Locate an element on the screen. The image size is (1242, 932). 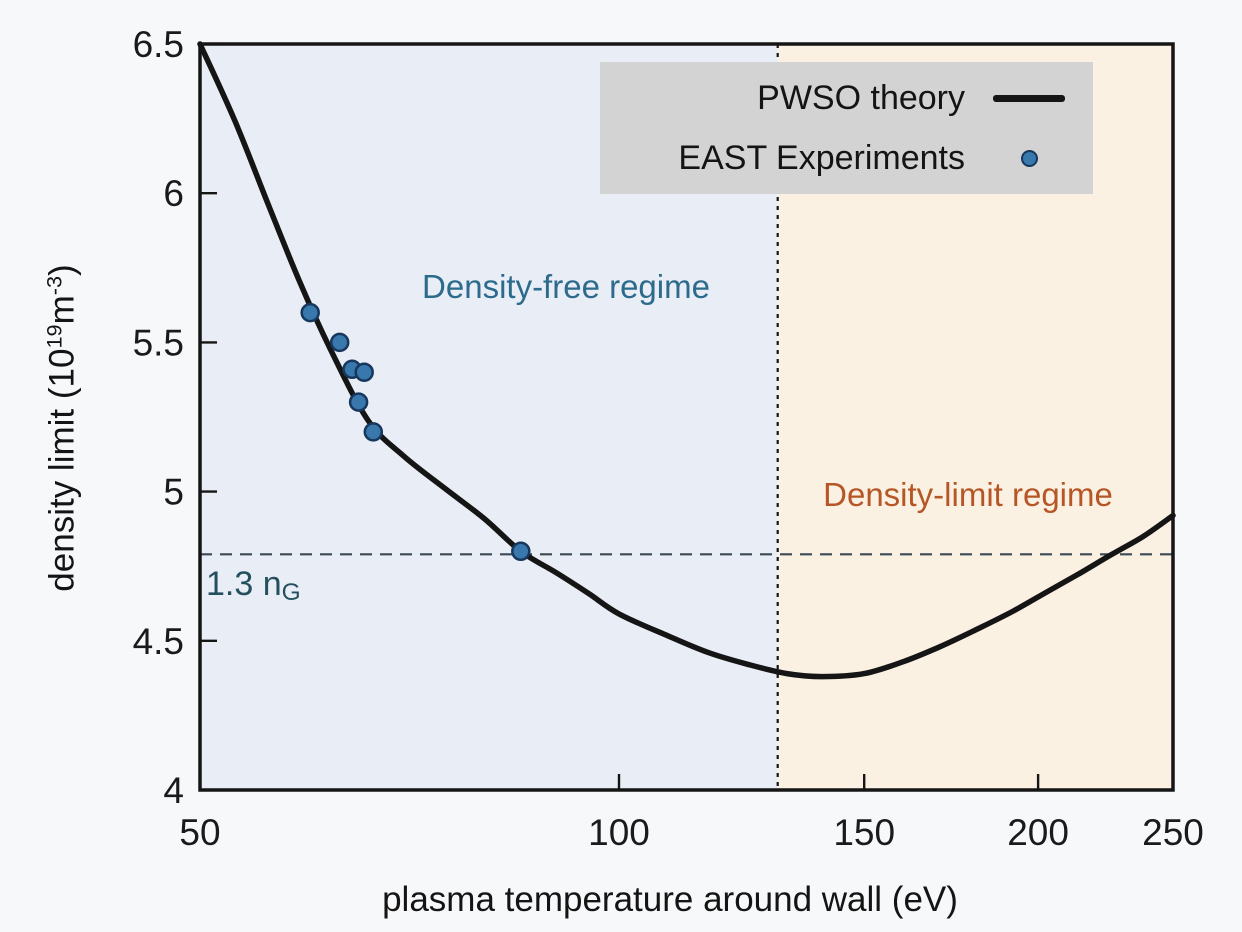
annotation-greenwald-limit-label: 1.3 nG is located at coordinates (253, 586).